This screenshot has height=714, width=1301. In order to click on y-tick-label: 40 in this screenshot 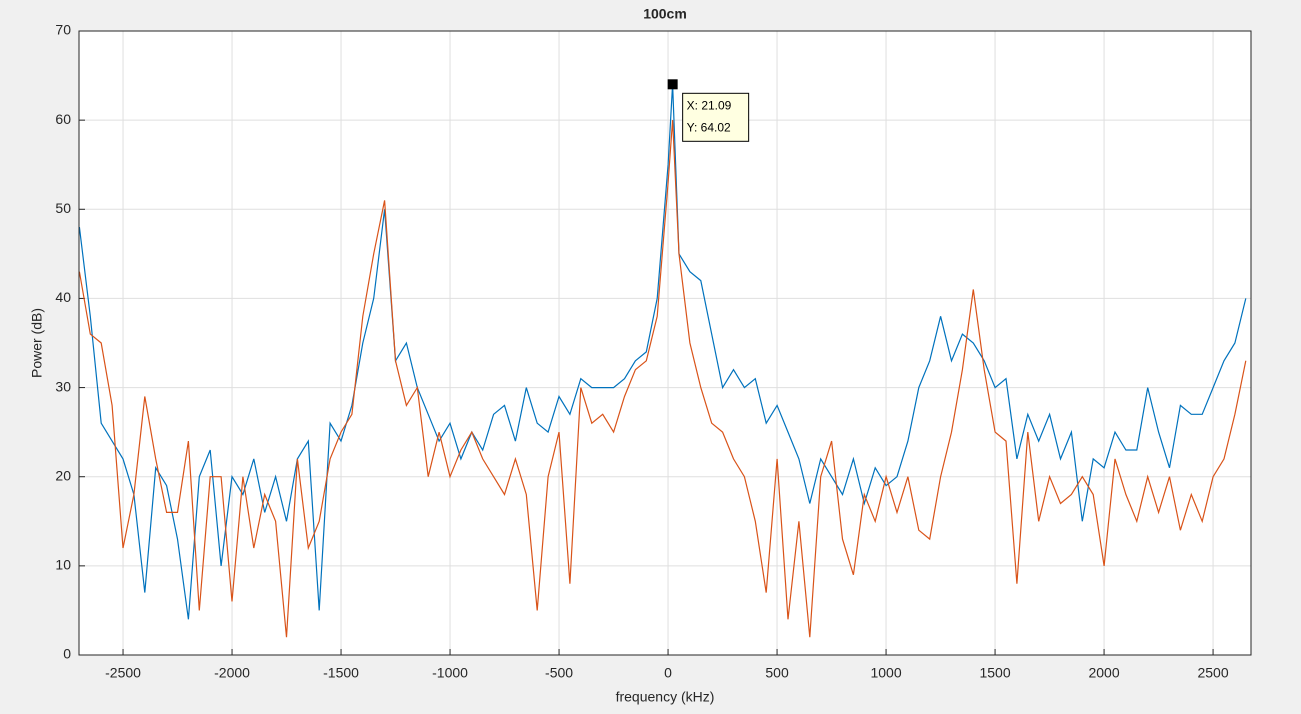, I will do `click(63, 297)`.